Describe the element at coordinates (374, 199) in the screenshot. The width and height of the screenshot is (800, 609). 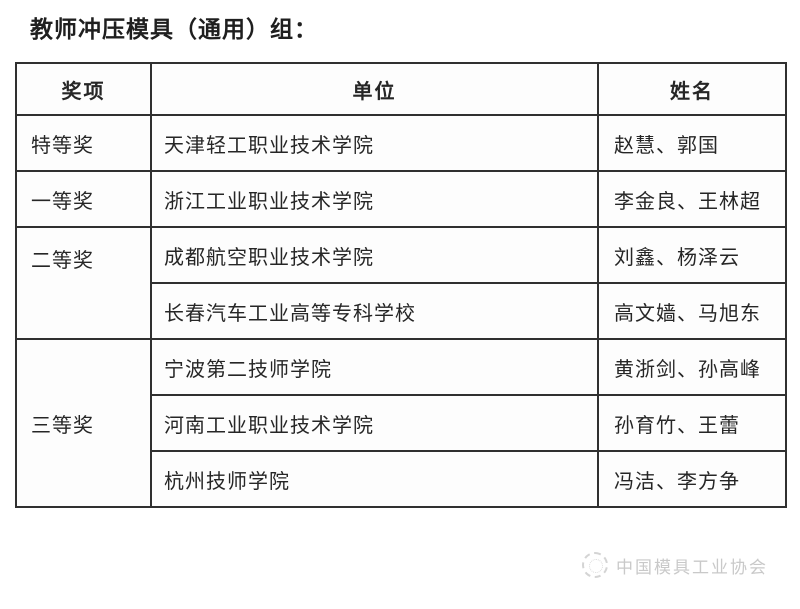
I see `unit-cell: 浙江工业职业技术学院` at that location.